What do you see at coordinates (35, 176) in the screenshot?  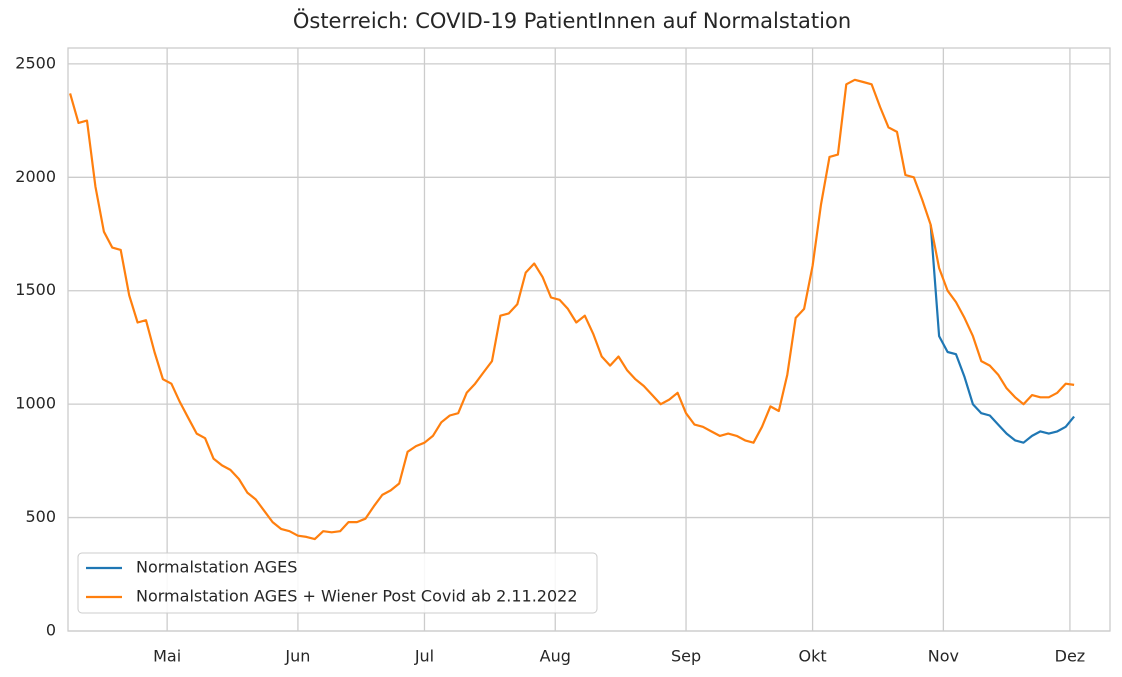 I see `y-tick-label: 2000` at bounding box center [35, 176].